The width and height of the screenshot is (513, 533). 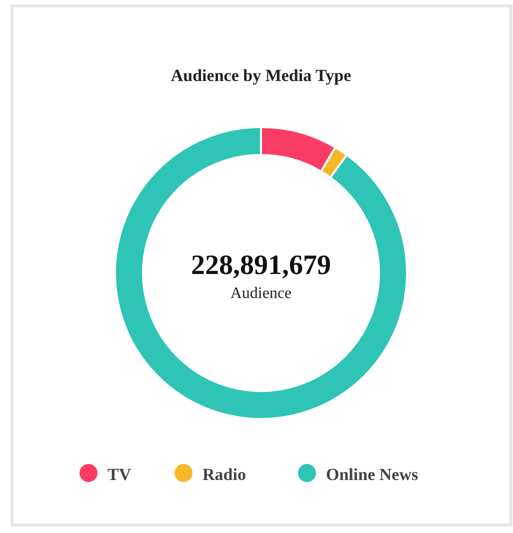 I want to click on legend-label: TV, so click(x=120, y=474).